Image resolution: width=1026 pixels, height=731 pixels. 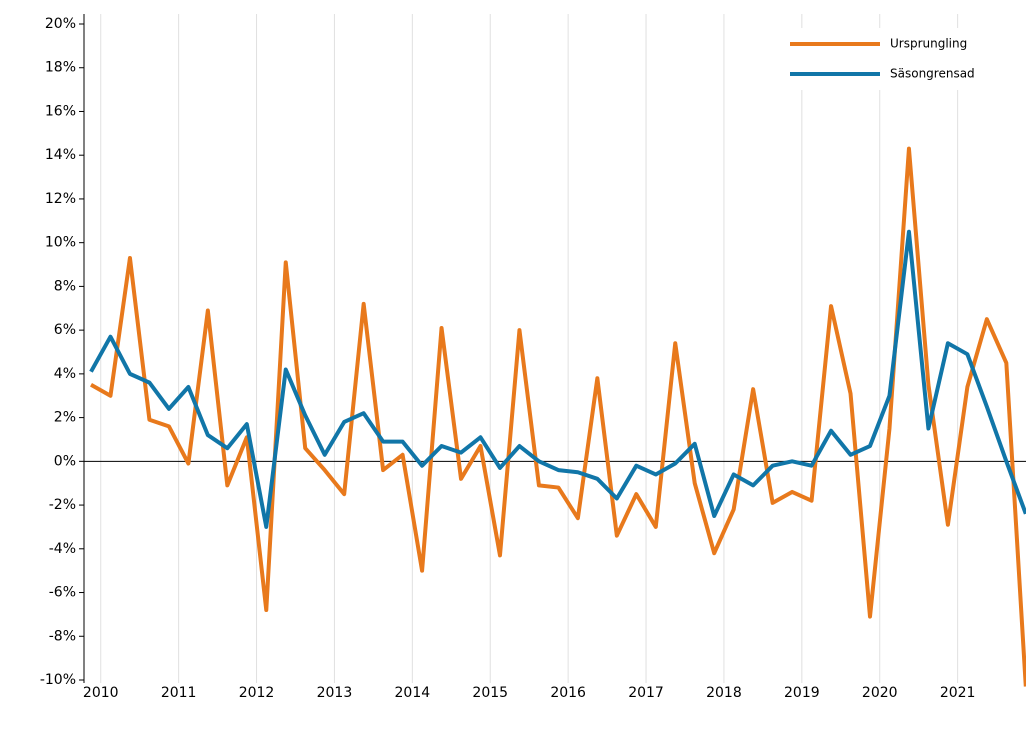 I want to click on x-tick-label: 2011, so click(x=179, y=693).